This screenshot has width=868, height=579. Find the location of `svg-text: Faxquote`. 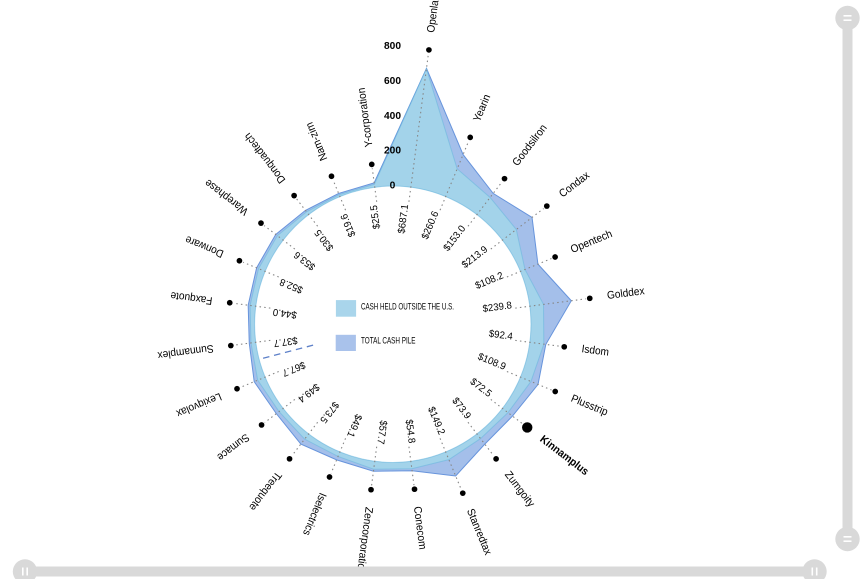

svg-text: Faxquote is located at coordinates (191, 297).